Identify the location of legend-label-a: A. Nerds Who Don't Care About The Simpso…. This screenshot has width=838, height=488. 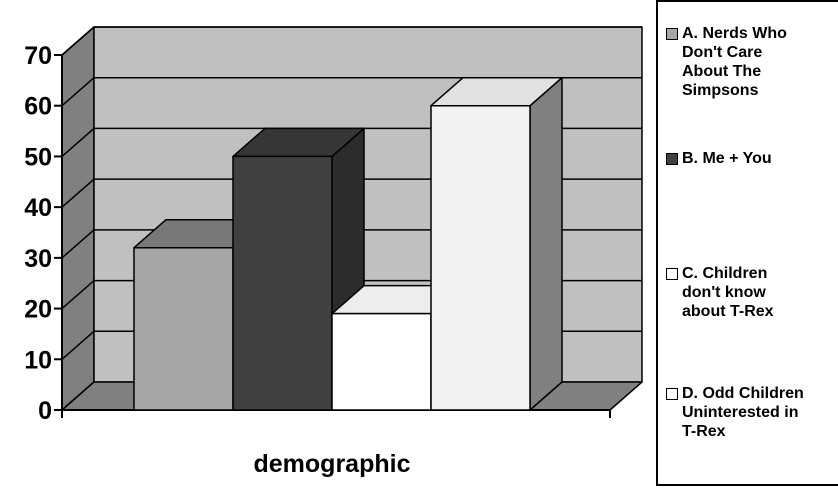
(734, 62).